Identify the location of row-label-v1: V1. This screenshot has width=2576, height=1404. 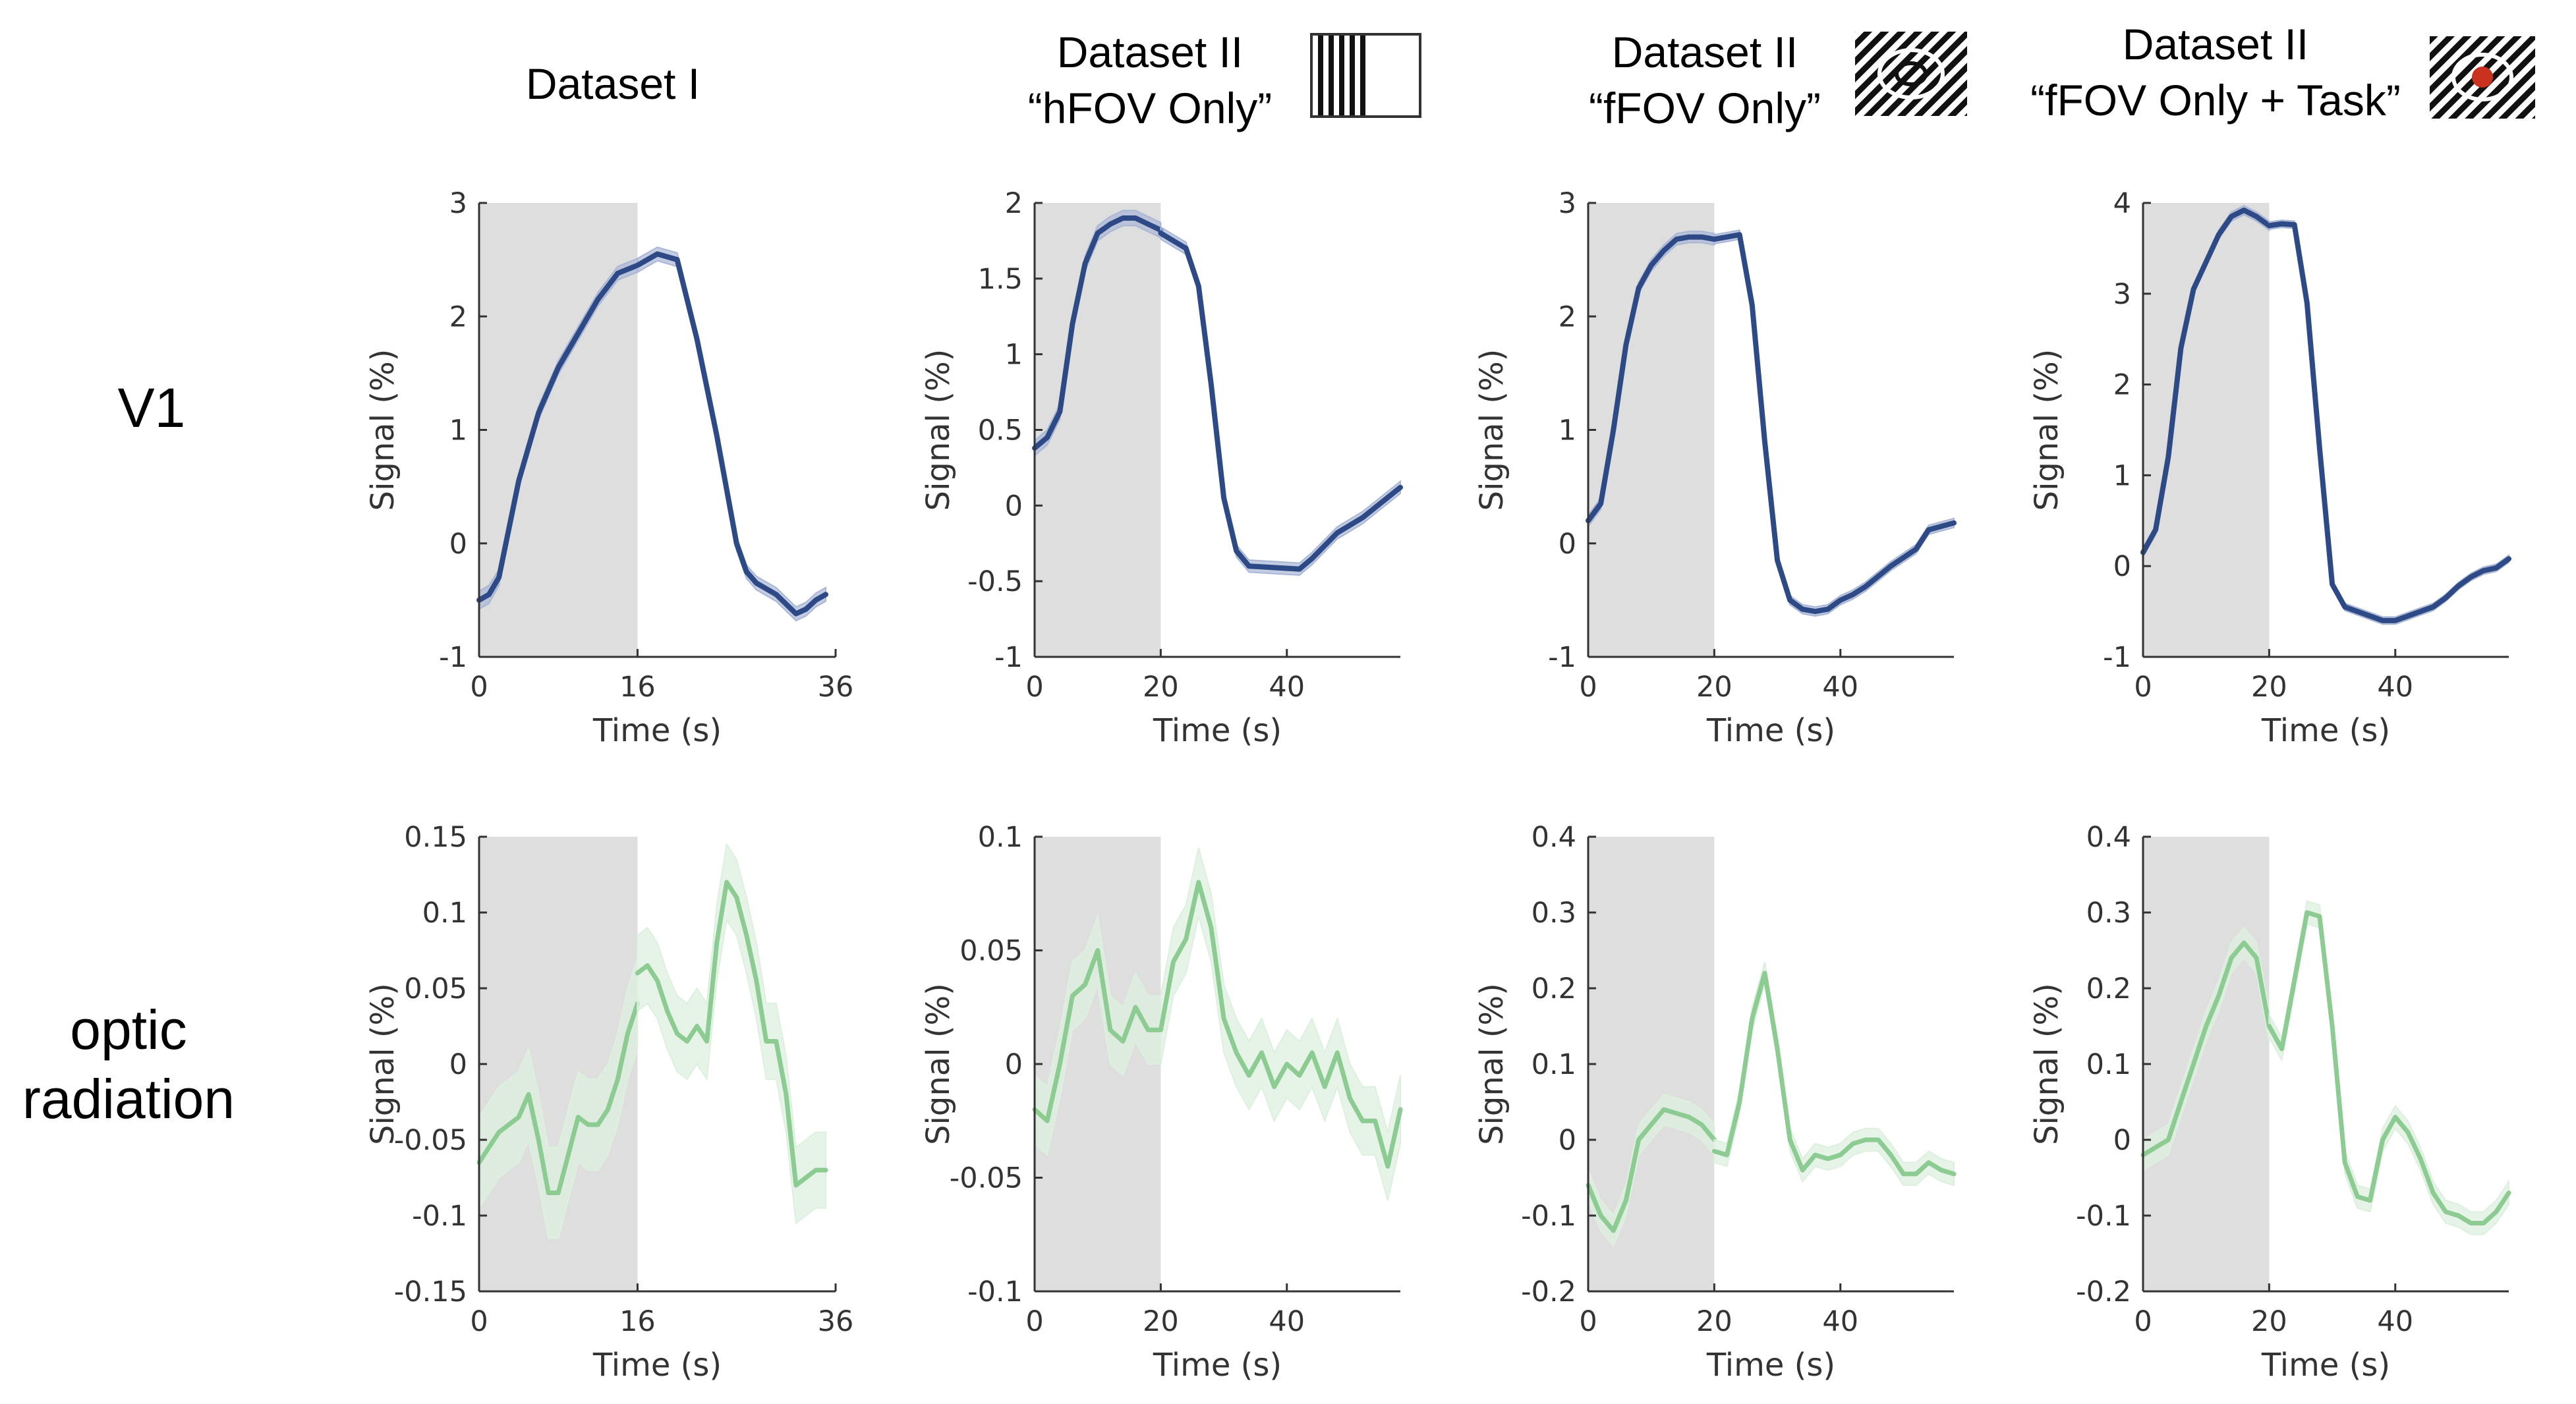
(152, 408).